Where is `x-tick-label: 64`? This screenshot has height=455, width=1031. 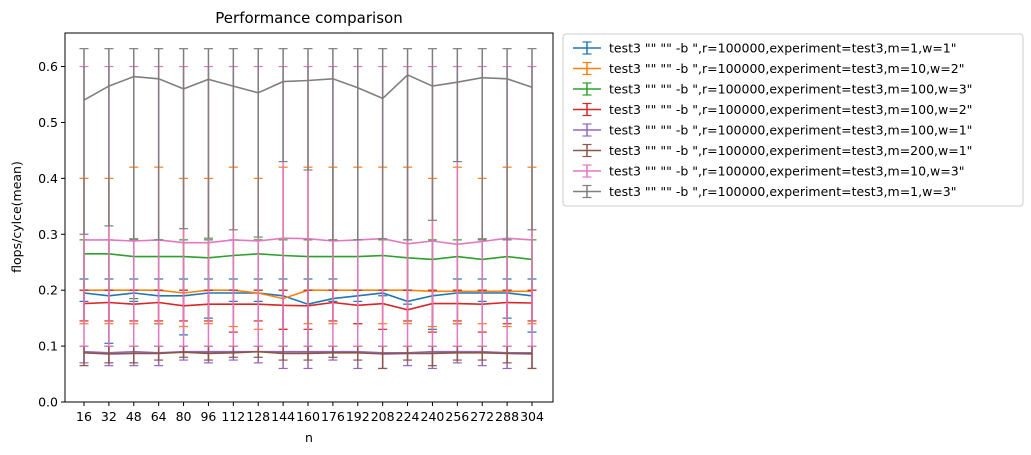
x-tick-label: 64 is located at coordinates (159, 416).